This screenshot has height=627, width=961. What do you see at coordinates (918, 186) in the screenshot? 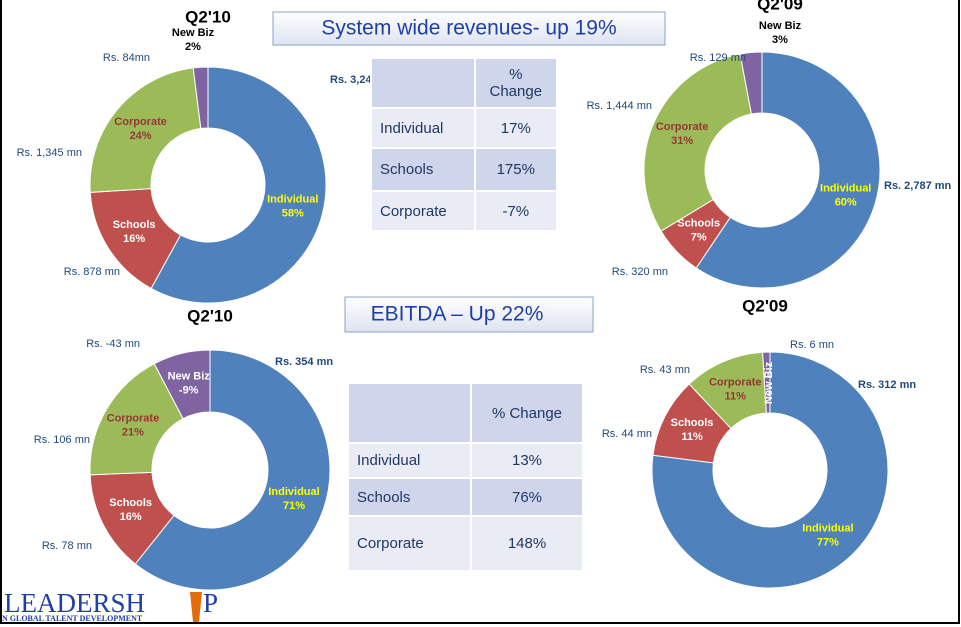
I see `amount-label: Rs. 2,787 mn` at bounding box center [918, 186].